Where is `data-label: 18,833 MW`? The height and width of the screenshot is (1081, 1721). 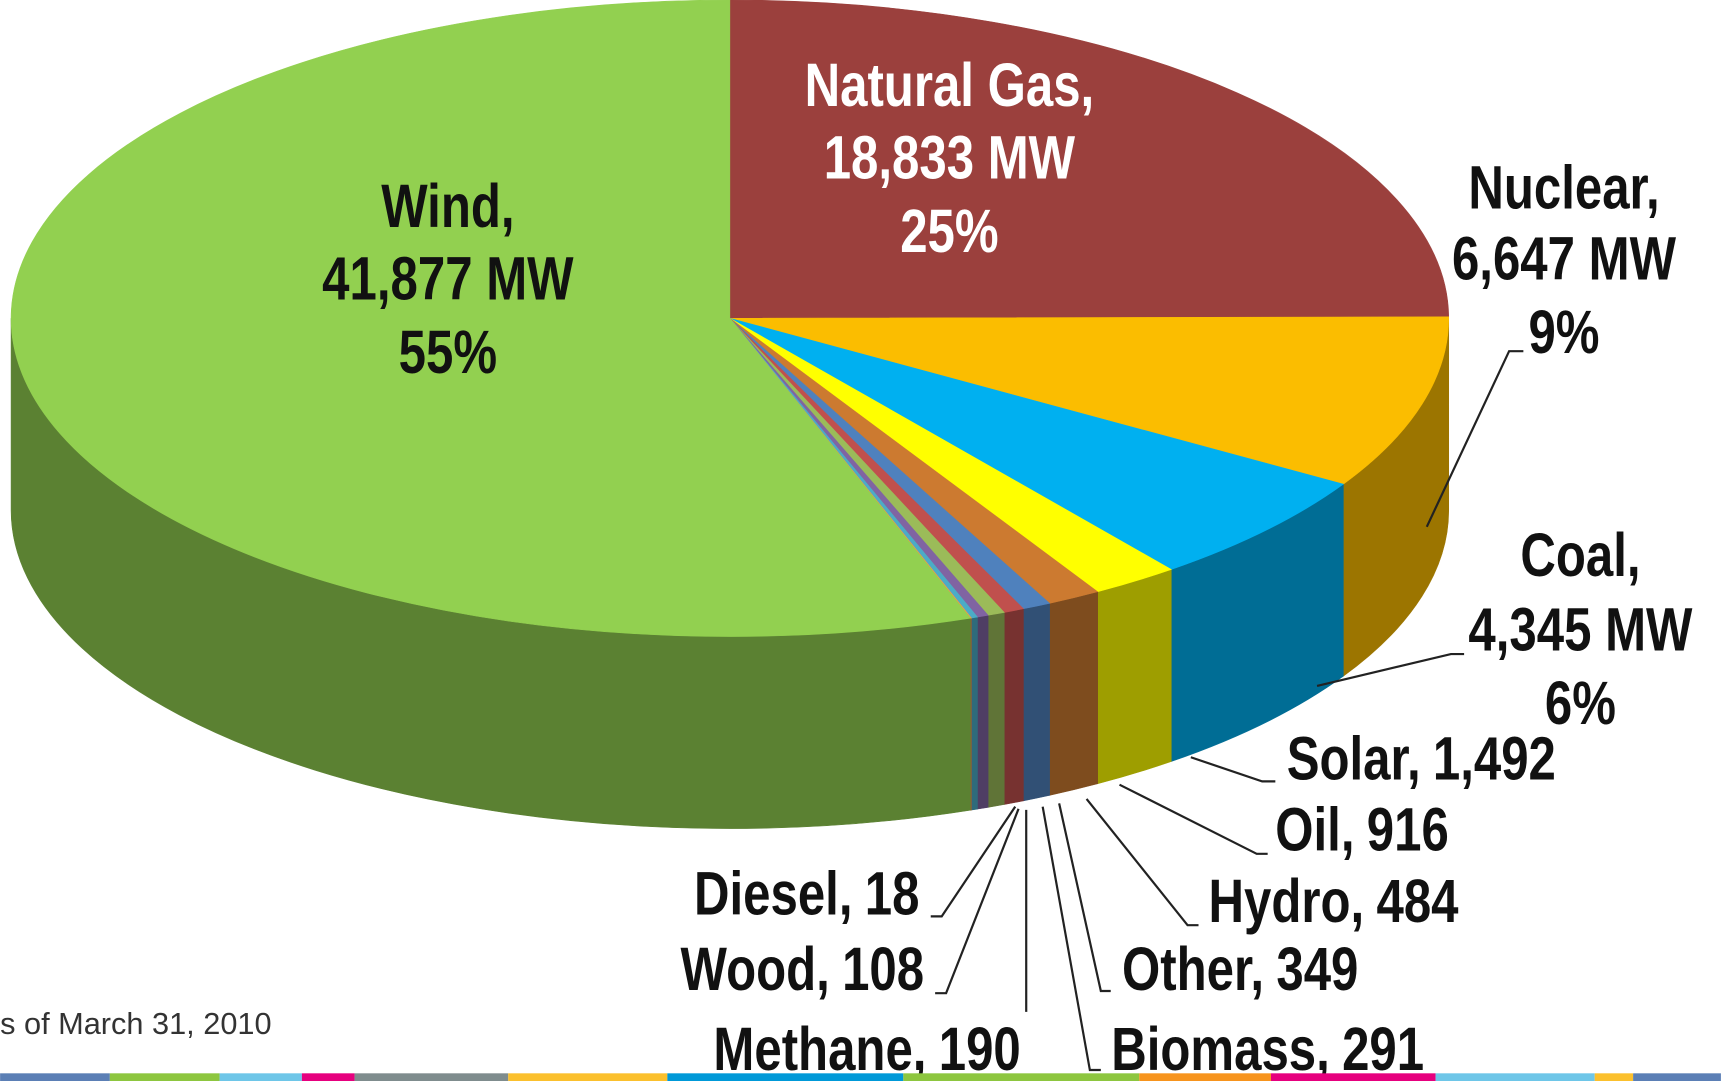 data-label: 18,833 MW is located at coordinates (950, 157).